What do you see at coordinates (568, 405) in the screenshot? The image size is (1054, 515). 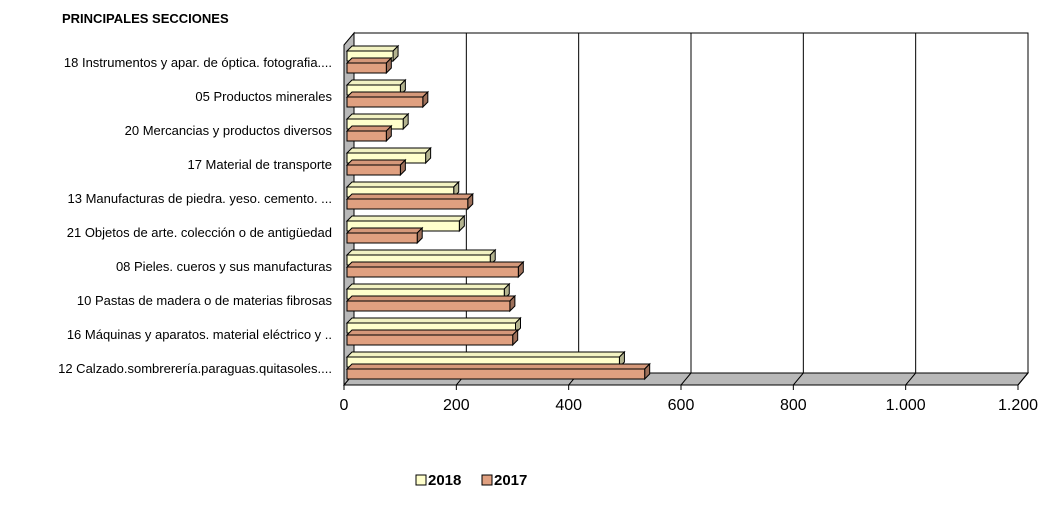 I see `x-tick-label: 400` at bounding box center [568, 405].